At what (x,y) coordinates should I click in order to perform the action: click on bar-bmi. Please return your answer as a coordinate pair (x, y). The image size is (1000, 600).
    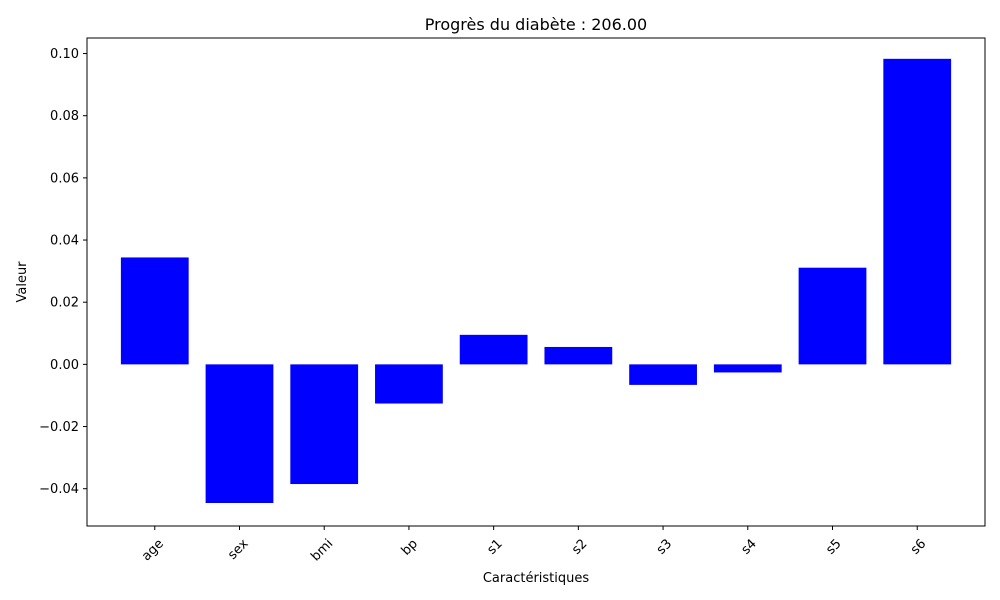
    Looking at the image, I should click on (324, 424).